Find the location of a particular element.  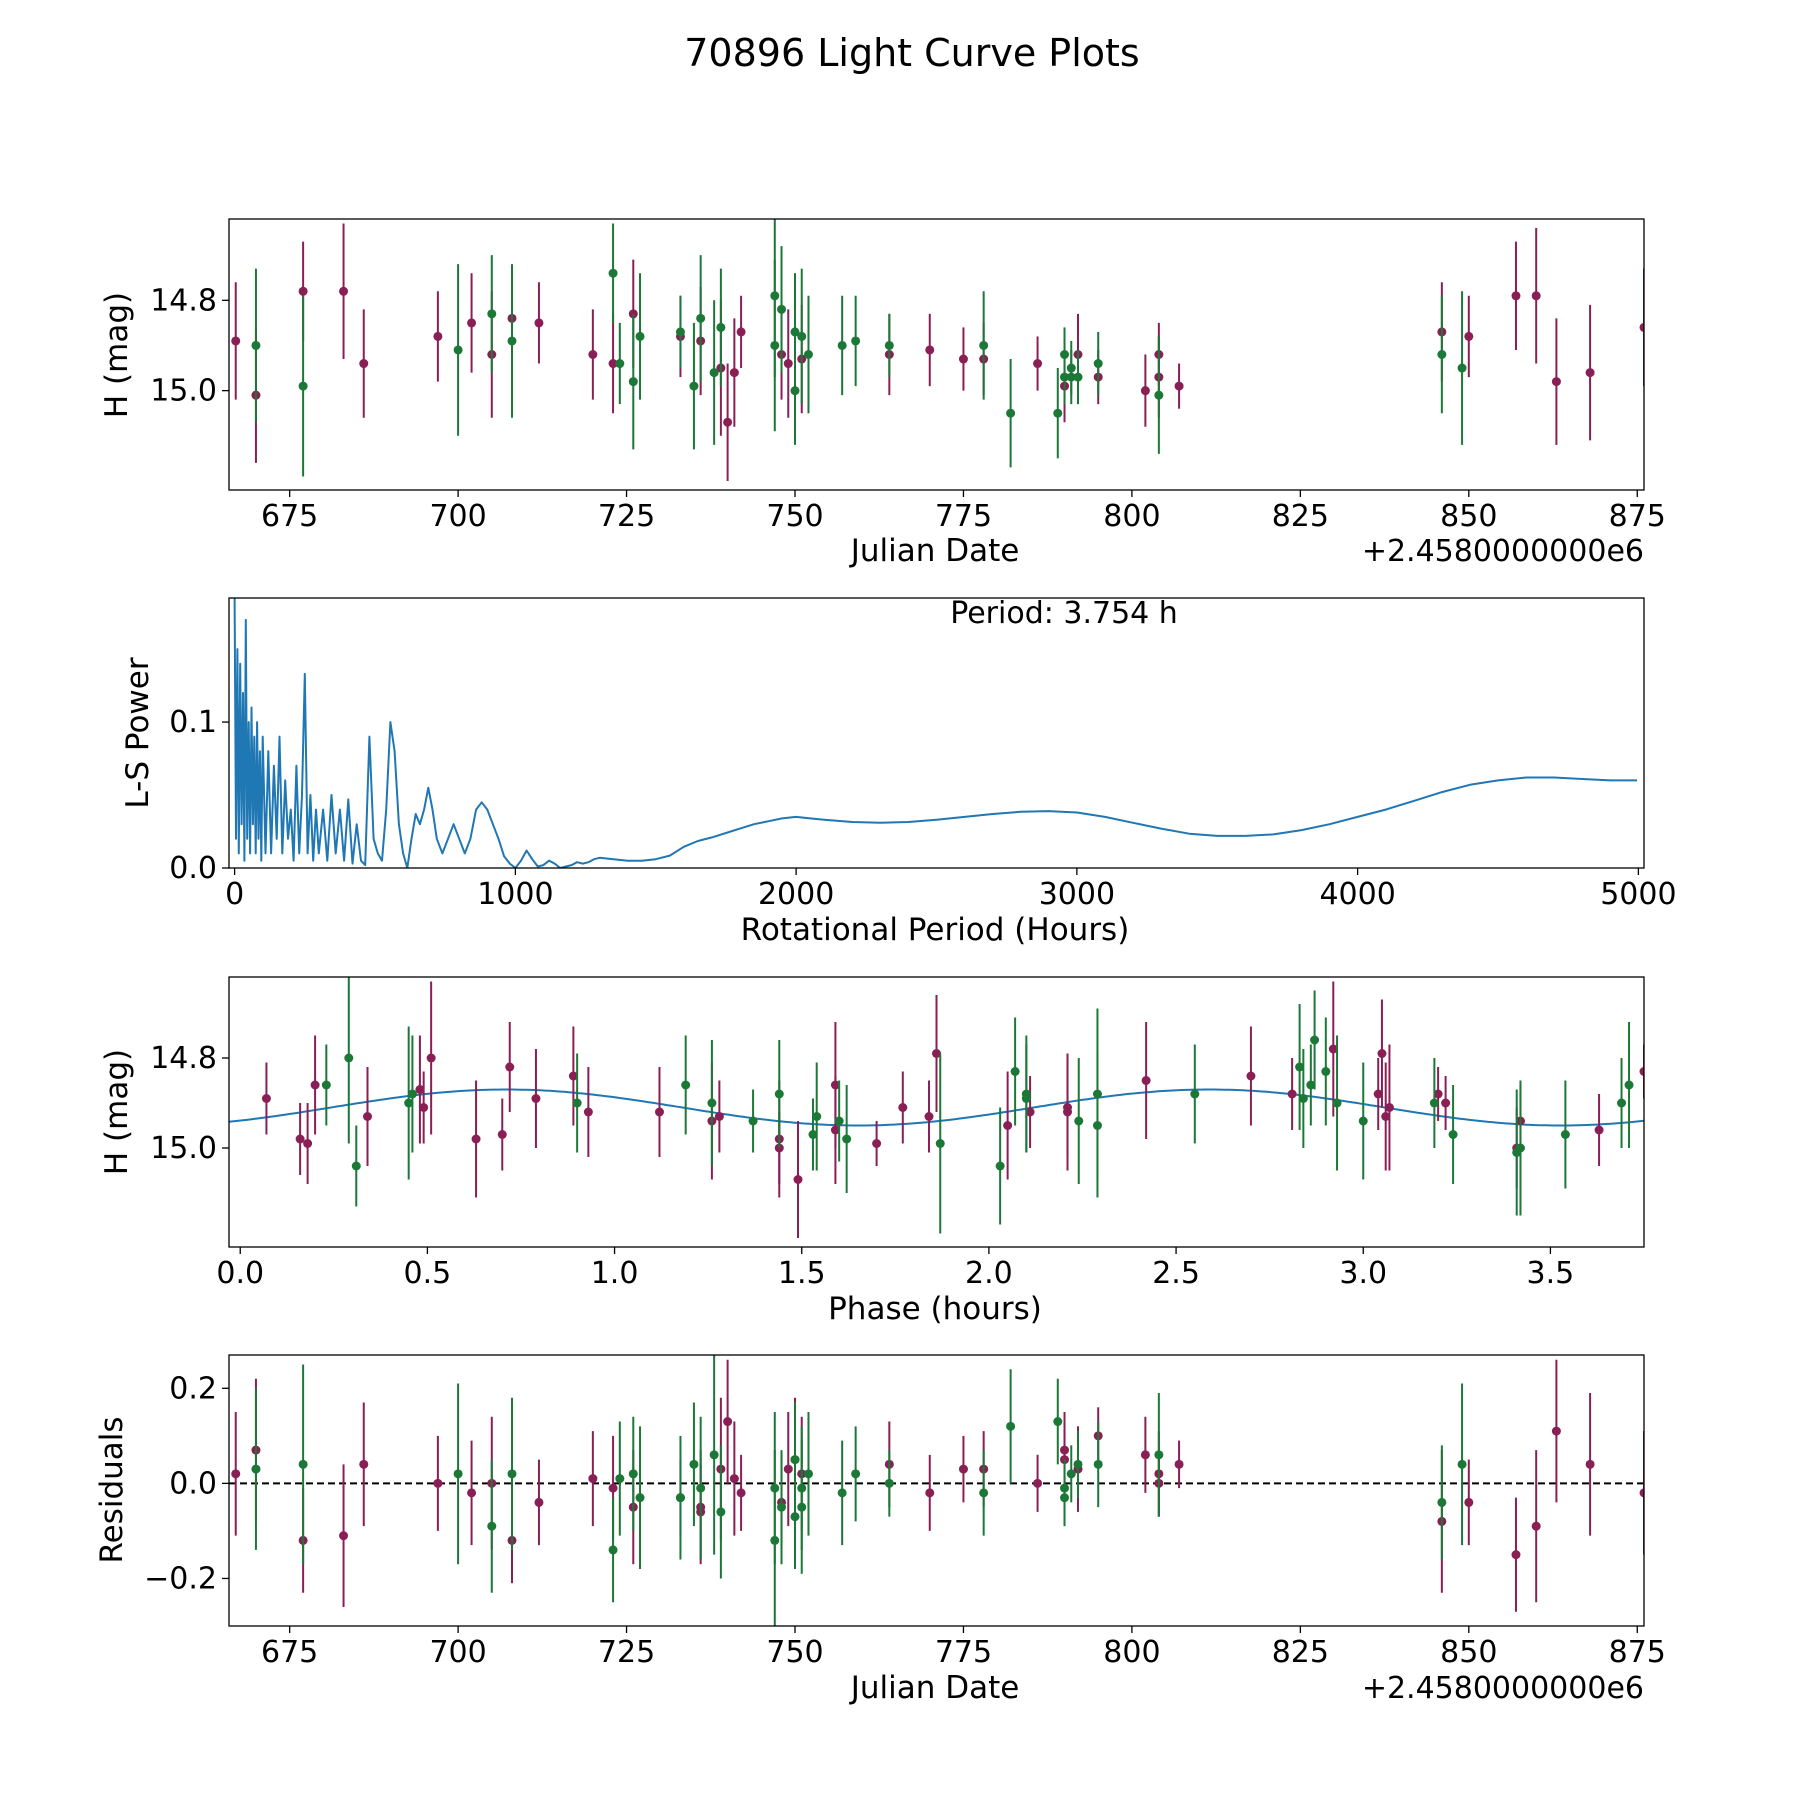

x-tick-label: 675 is located at coordinates (289, 1652).